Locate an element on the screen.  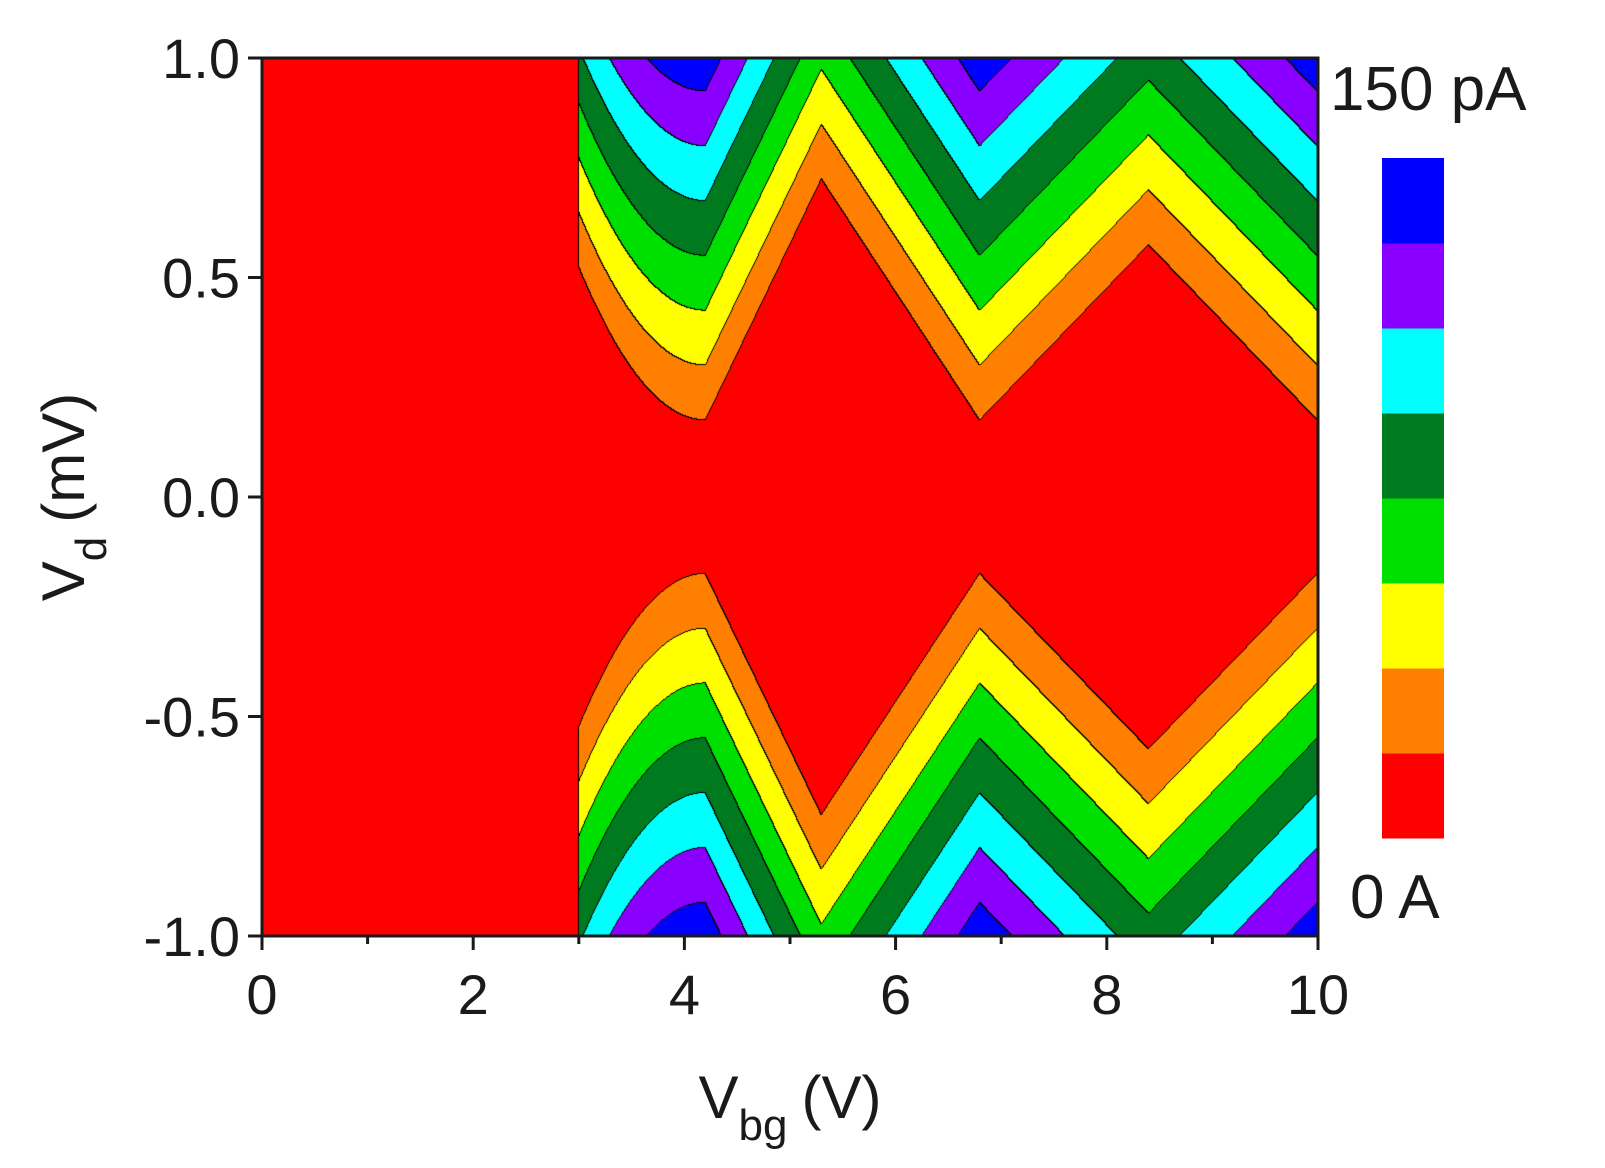
x-axis-label: Vbg (V) is located at coordinates (790, 1107).